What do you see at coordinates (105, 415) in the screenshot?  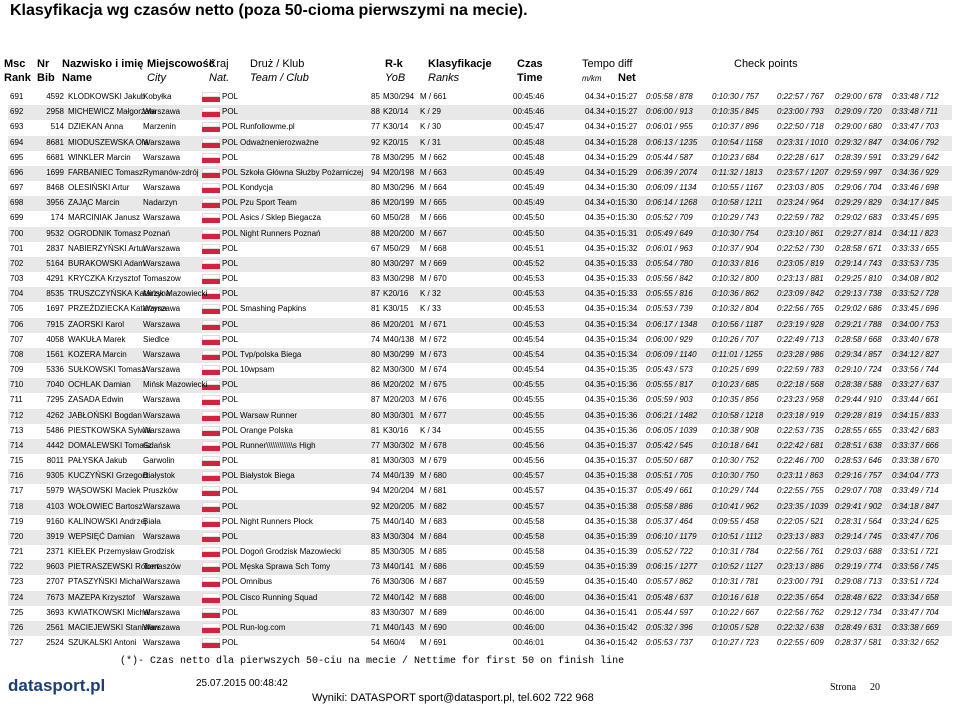 I see `table-cell: JABŁOŃSKI Bogdan` at bounding box center [105, 415].